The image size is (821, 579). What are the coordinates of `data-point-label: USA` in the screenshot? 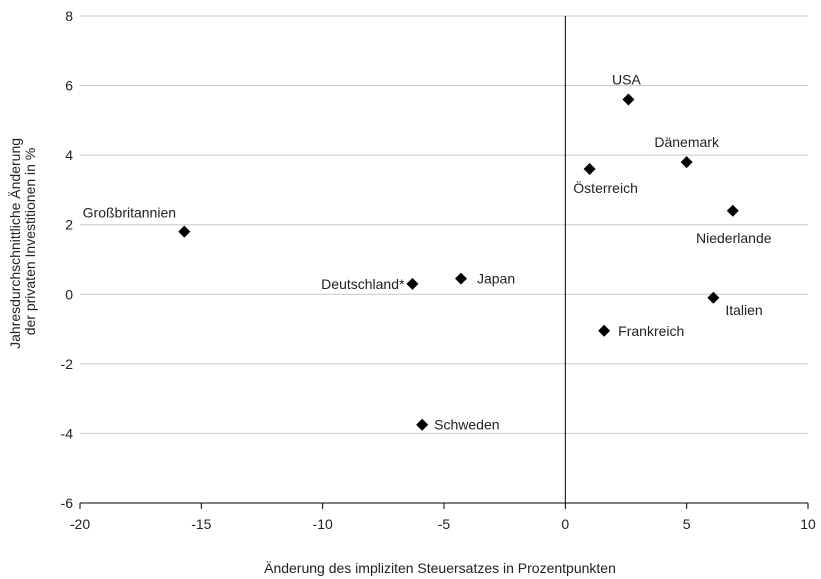 It's located at (626, 79).